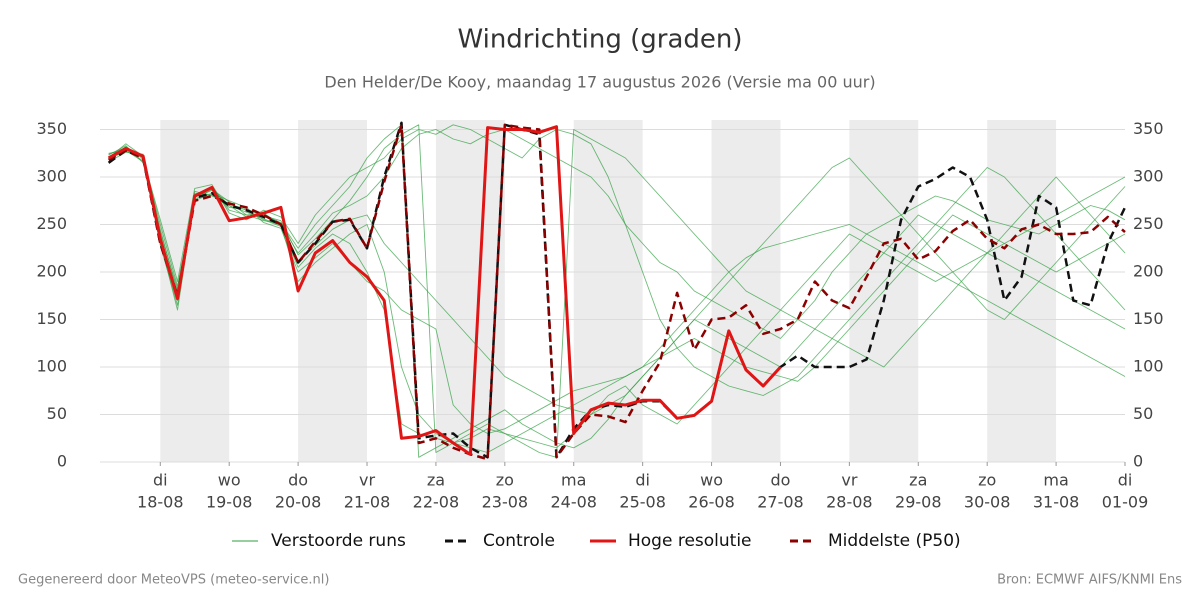 Image resolution: width=1200 pixels, height=600 pixels. Describe the element at coordinates (894, 541) in the screenshot. I see `legend-label: Middelste (P50)` at that location.